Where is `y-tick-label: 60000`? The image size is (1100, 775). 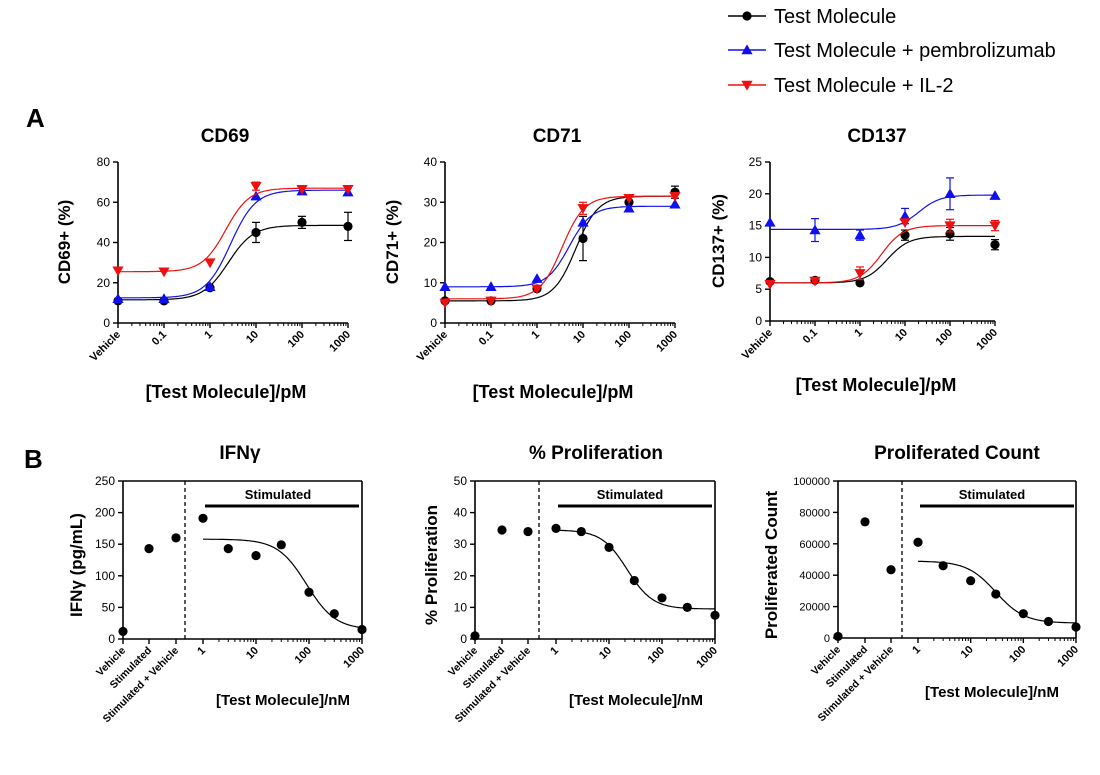
y-tick-label: 60000 is located at coordinates (814, 545).